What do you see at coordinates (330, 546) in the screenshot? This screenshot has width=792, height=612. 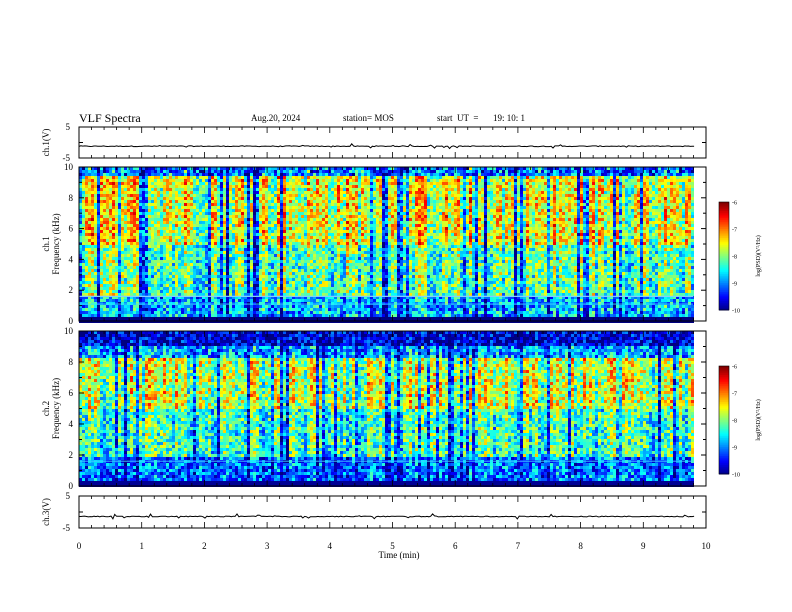 I see `x-tick-label: 4` at bounding box center [330, 546].